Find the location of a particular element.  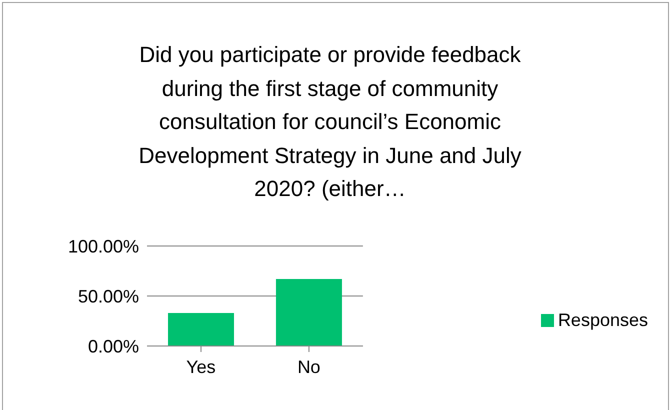

y-tick-label: 100.00% is located at coordinates (103, 246).